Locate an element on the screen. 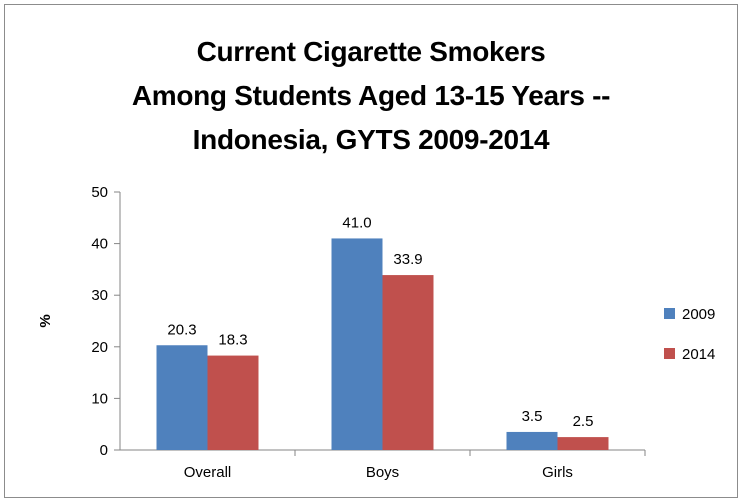  bar-2014-overall is located at coordinates (233, 402).